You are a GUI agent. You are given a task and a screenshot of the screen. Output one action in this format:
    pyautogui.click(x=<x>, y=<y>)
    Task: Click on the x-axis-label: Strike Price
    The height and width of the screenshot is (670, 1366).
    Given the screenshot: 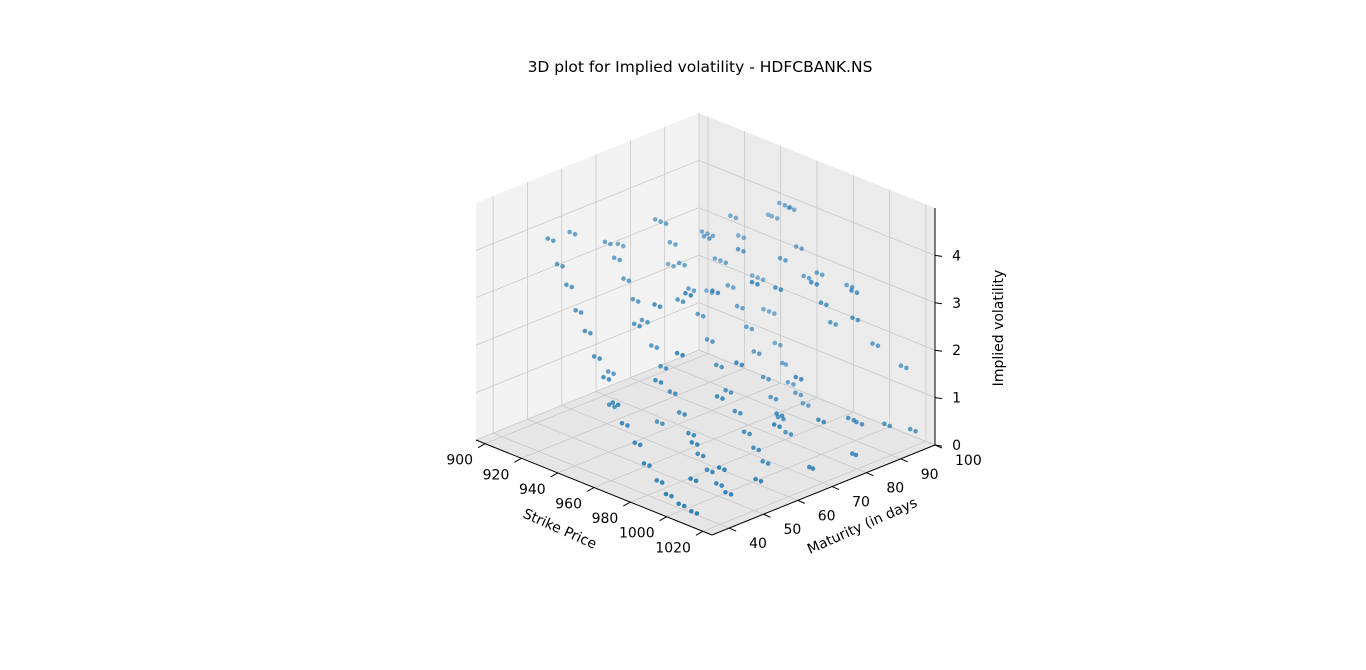 What is the action you would take?
    pyautogui.click(x=559, y=529)
    